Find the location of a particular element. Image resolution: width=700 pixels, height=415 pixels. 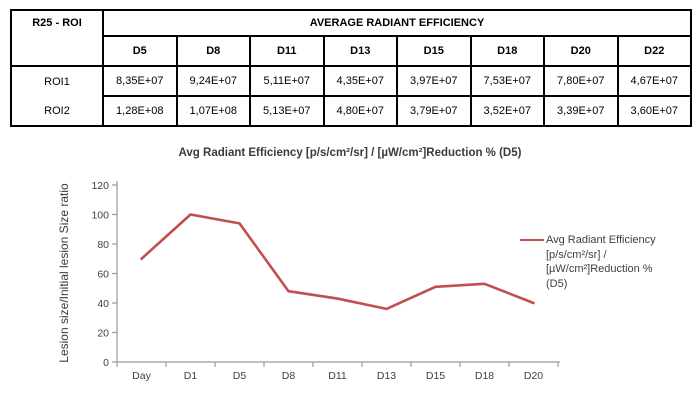

column-header: D13 is located at coordinates (360, 51).